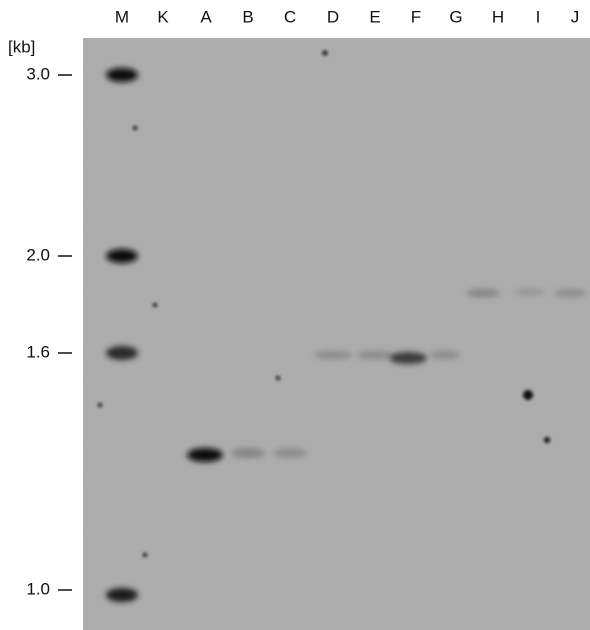  Describe the element at coordinates (122, 16) in the screenshot. I see `lane-label: M` at that location.